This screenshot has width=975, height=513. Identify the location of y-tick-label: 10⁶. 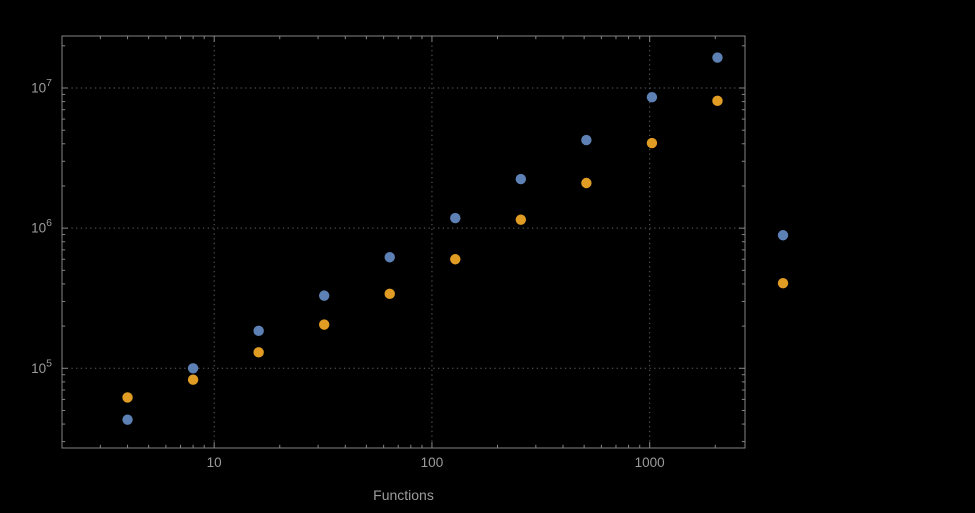
(41, 226).